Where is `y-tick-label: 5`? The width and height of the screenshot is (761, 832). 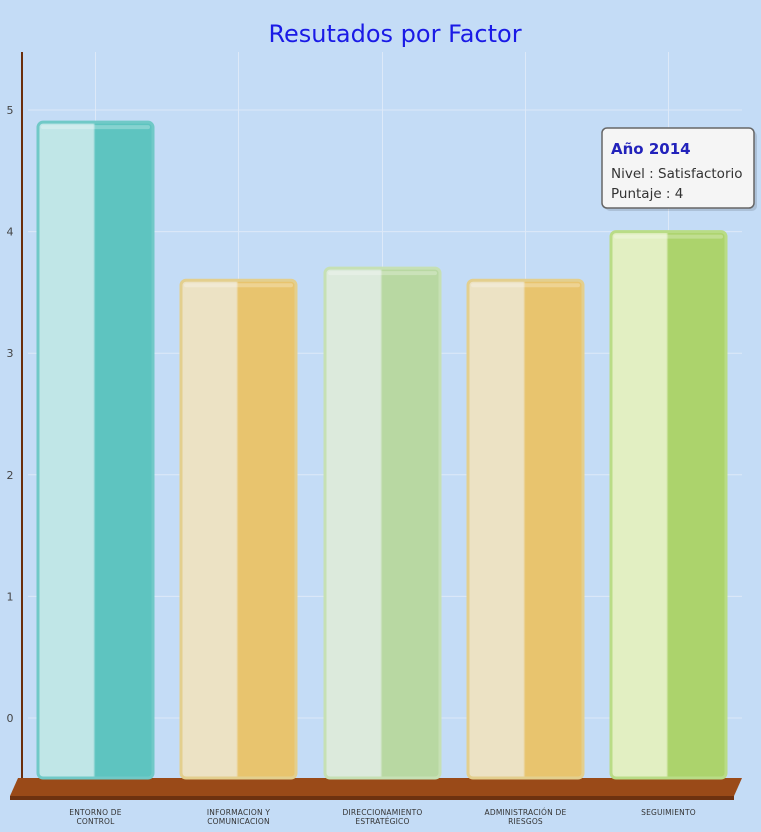 y-tick-label: 5 is located at coordinates (10, 110).